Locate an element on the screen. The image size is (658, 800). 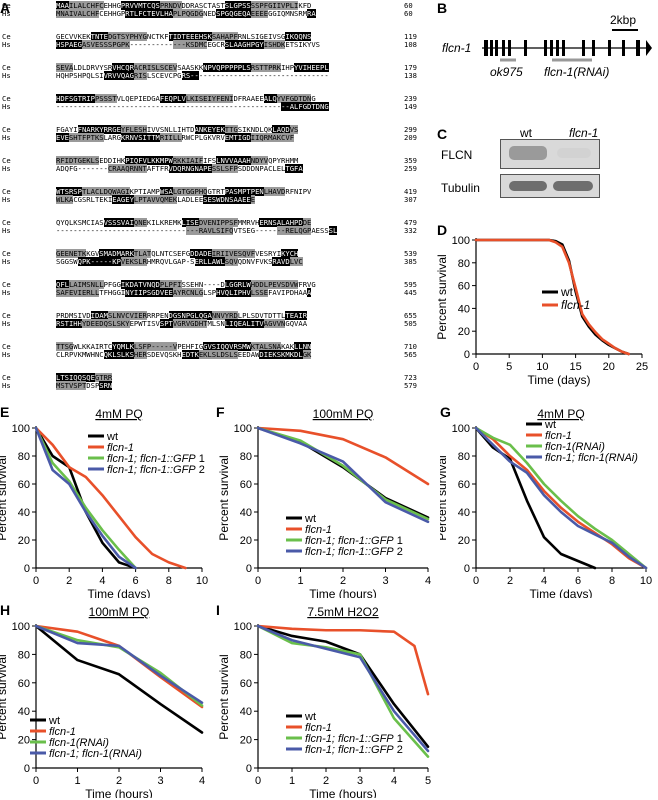
axes: 0 20 40 60 80 100 0 2 4 6 8 10 is located at coordinates (552, 505).